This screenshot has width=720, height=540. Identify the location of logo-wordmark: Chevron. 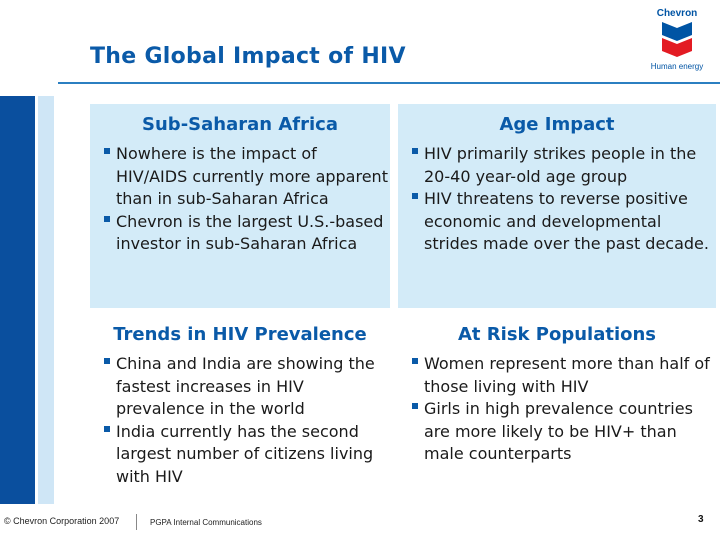
(677, 13).